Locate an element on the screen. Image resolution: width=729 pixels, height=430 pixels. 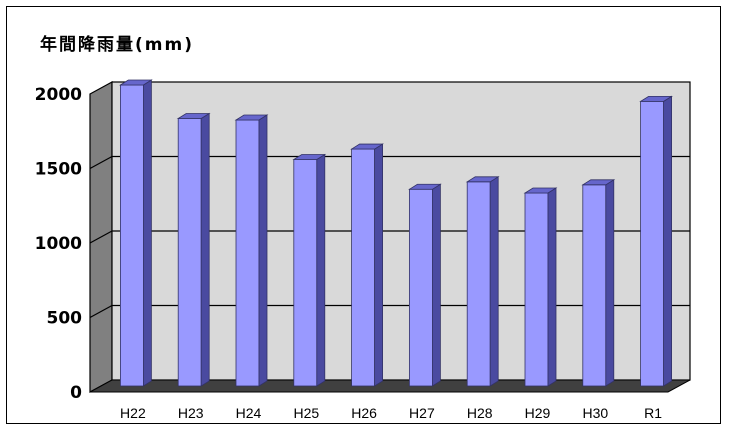
chart-title: 年間降雨量(mm) is located at coordinates (117, 45).